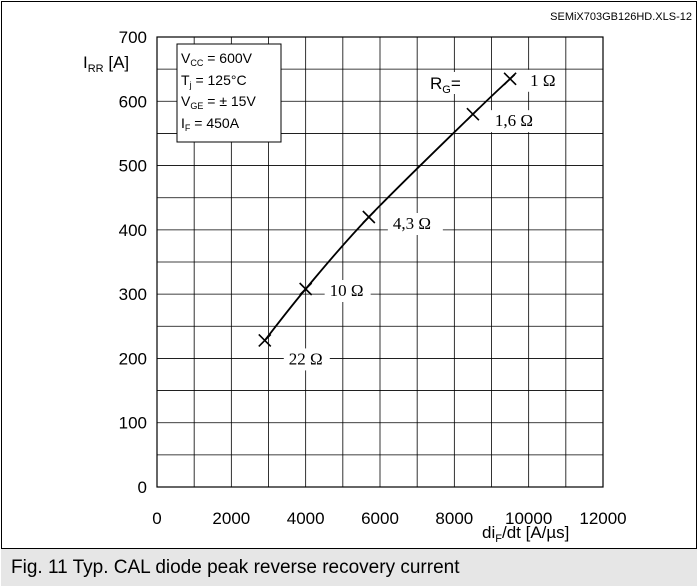 The width and height of the screenshot is (699, 587). I want to click on x-tick-label: 0, so click(156, 518).